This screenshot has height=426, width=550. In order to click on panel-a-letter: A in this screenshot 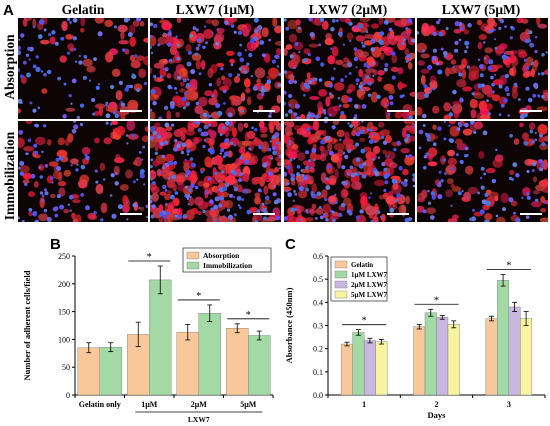, I will do `click(8, 10)`.